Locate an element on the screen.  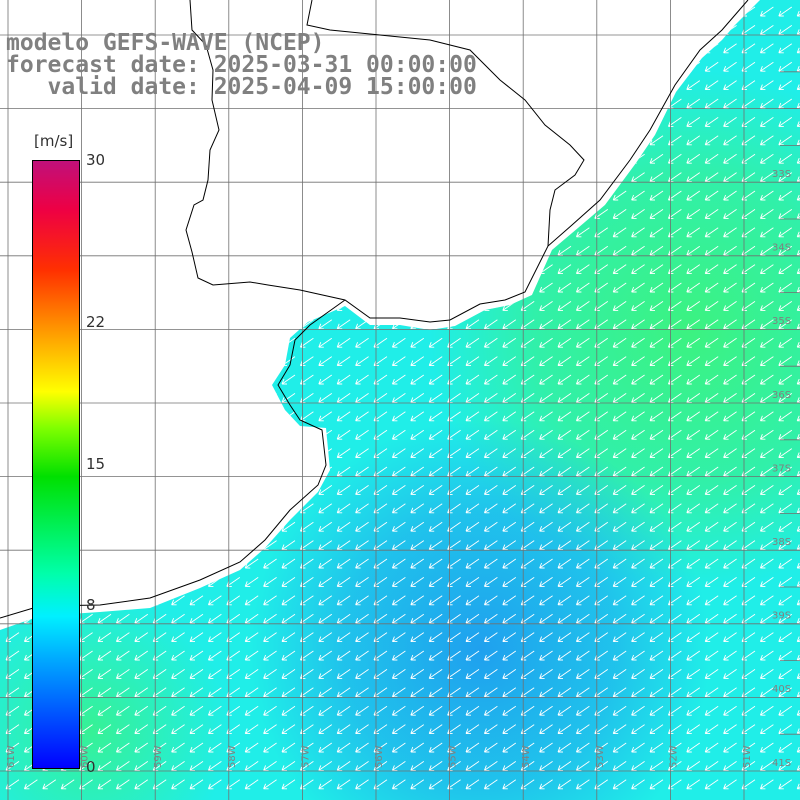
lat-label: 41S is located at coordinates (781, 763).